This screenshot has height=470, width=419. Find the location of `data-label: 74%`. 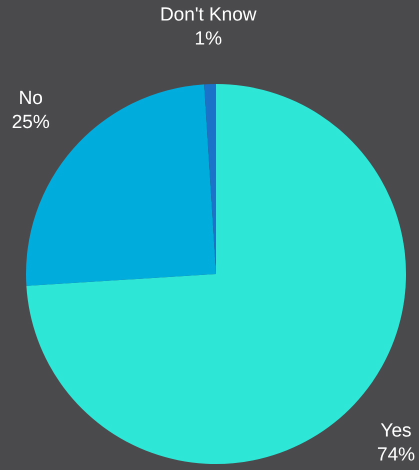

data-label: 74% is located at coordinates (396, 455).